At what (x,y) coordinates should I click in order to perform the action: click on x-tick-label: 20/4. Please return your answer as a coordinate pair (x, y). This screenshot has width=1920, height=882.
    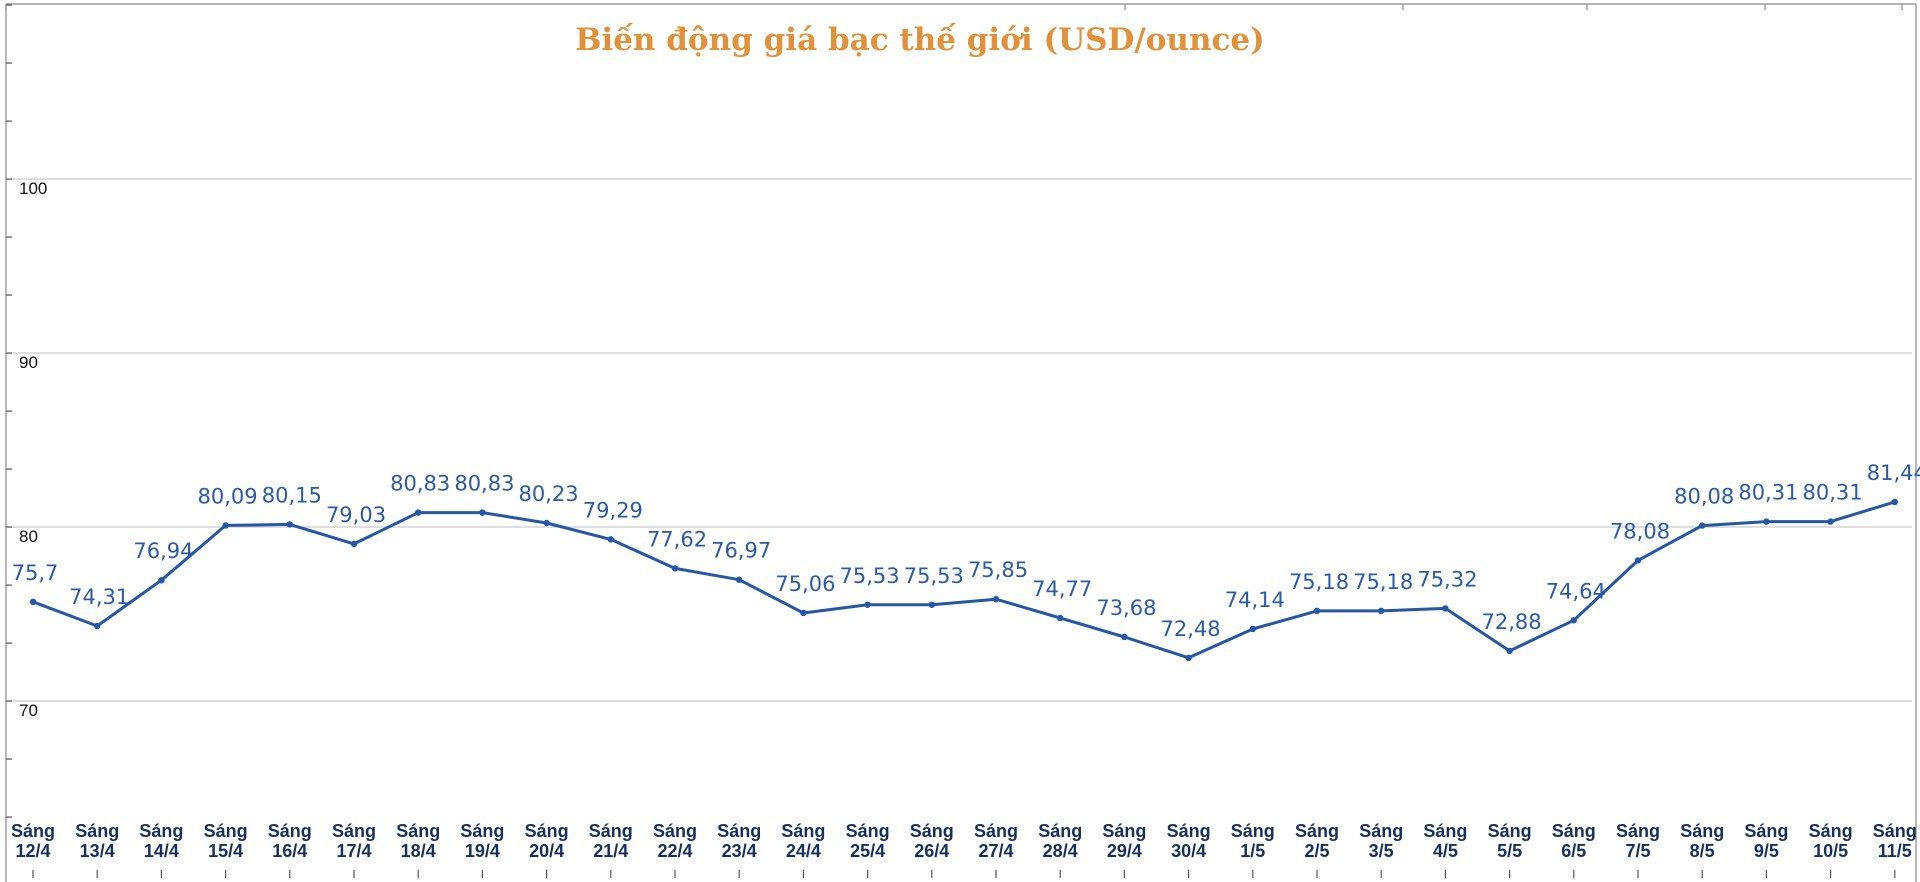
    Looking at the image, I should click on (546, 851).